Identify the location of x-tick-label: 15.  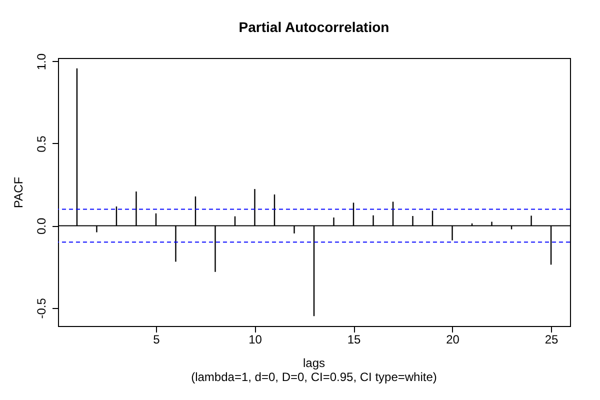
(354, 339).